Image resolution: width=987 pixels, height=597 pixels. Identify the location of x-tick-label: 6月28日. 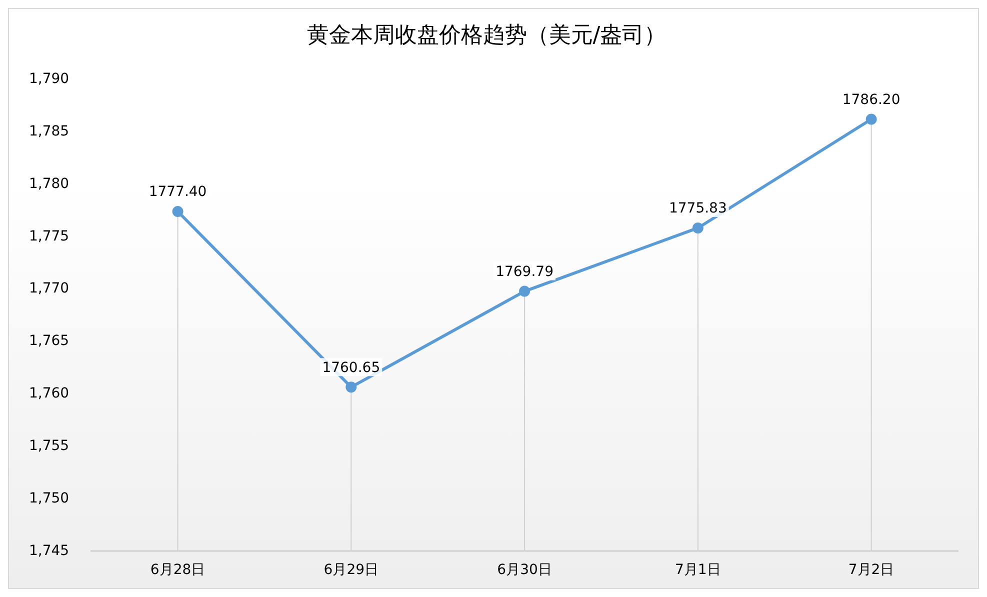
(178, 570).